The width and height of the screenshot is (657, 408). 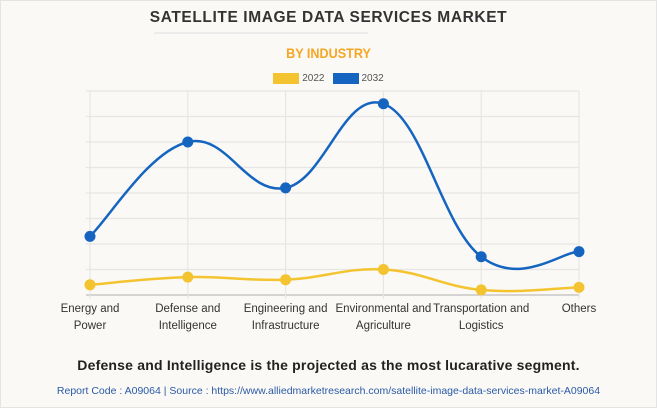 I want to click on legend-item-2032: 2032, so click(x=358, y=78).